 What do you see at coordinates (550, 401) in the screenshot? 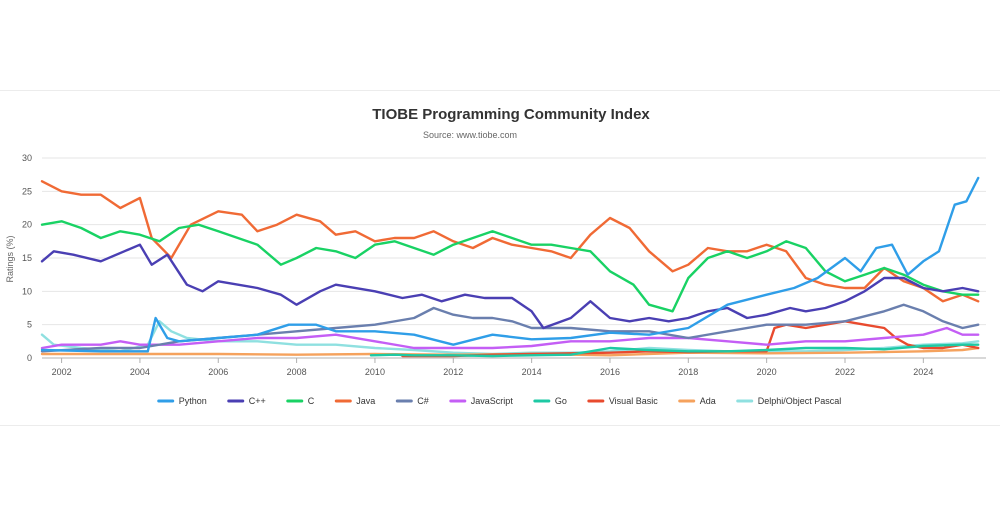
I see `legend-item-go: Go` at bounding box center [550, 401].